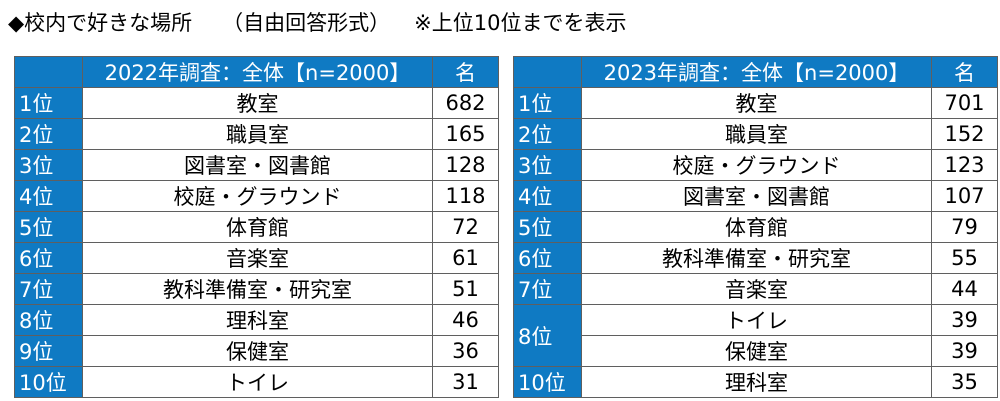 The width and height of the screenshot is (1000, 401). Describe the element at coordinates (964, 227) in the screenshot. I see `count-cell: 79` at that location.